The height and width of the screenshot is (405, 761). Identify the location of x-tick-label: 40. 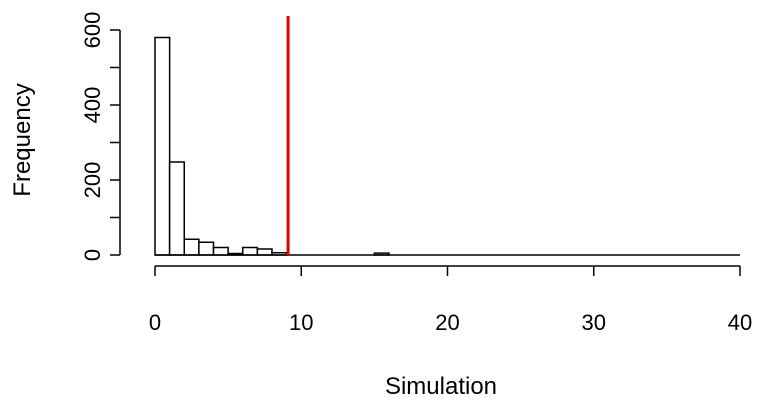
(740, 322).